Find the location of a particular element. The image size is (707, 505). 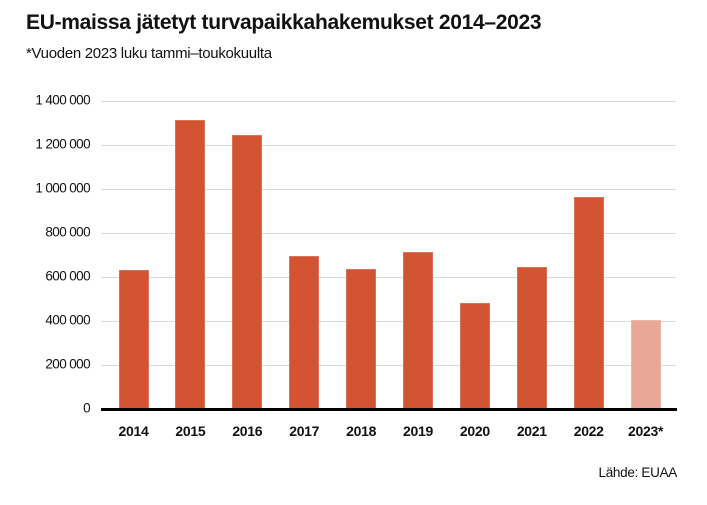

x-axis-tick-label: 2023* is located at coordinates (646, 431).